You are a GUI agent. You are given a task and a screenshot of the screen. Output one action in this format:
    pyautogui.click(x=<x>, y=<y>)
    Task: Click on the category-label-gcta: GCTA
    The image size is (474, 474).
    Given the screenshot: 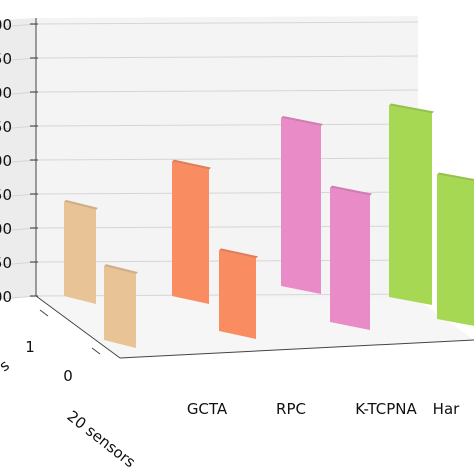 What is the action you would take?
    pyautogui.click(x=207, y=409)
    